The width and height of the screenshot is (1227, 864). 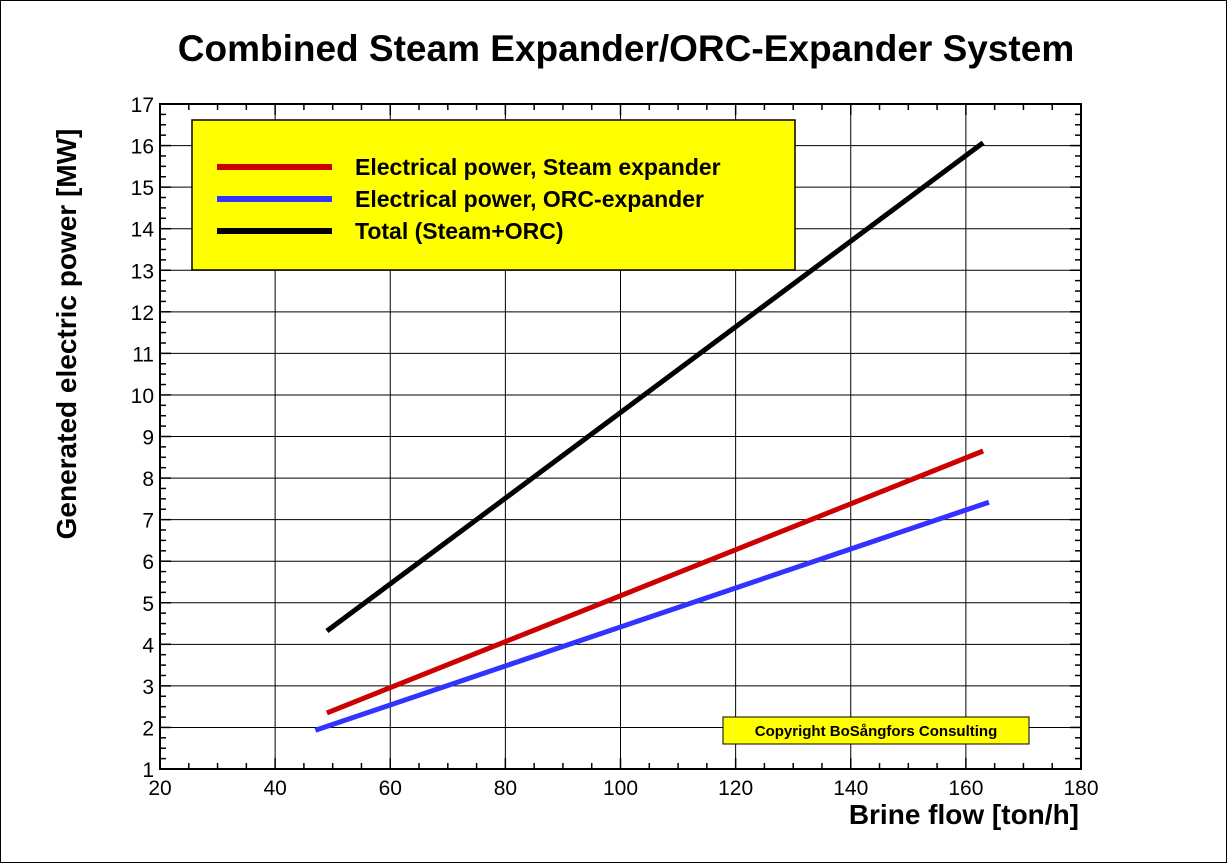 What do you see at coordinates (505, 788) in the screenshot?
I see `x-tick-label-3: 80` at bounding box center [505, 788].